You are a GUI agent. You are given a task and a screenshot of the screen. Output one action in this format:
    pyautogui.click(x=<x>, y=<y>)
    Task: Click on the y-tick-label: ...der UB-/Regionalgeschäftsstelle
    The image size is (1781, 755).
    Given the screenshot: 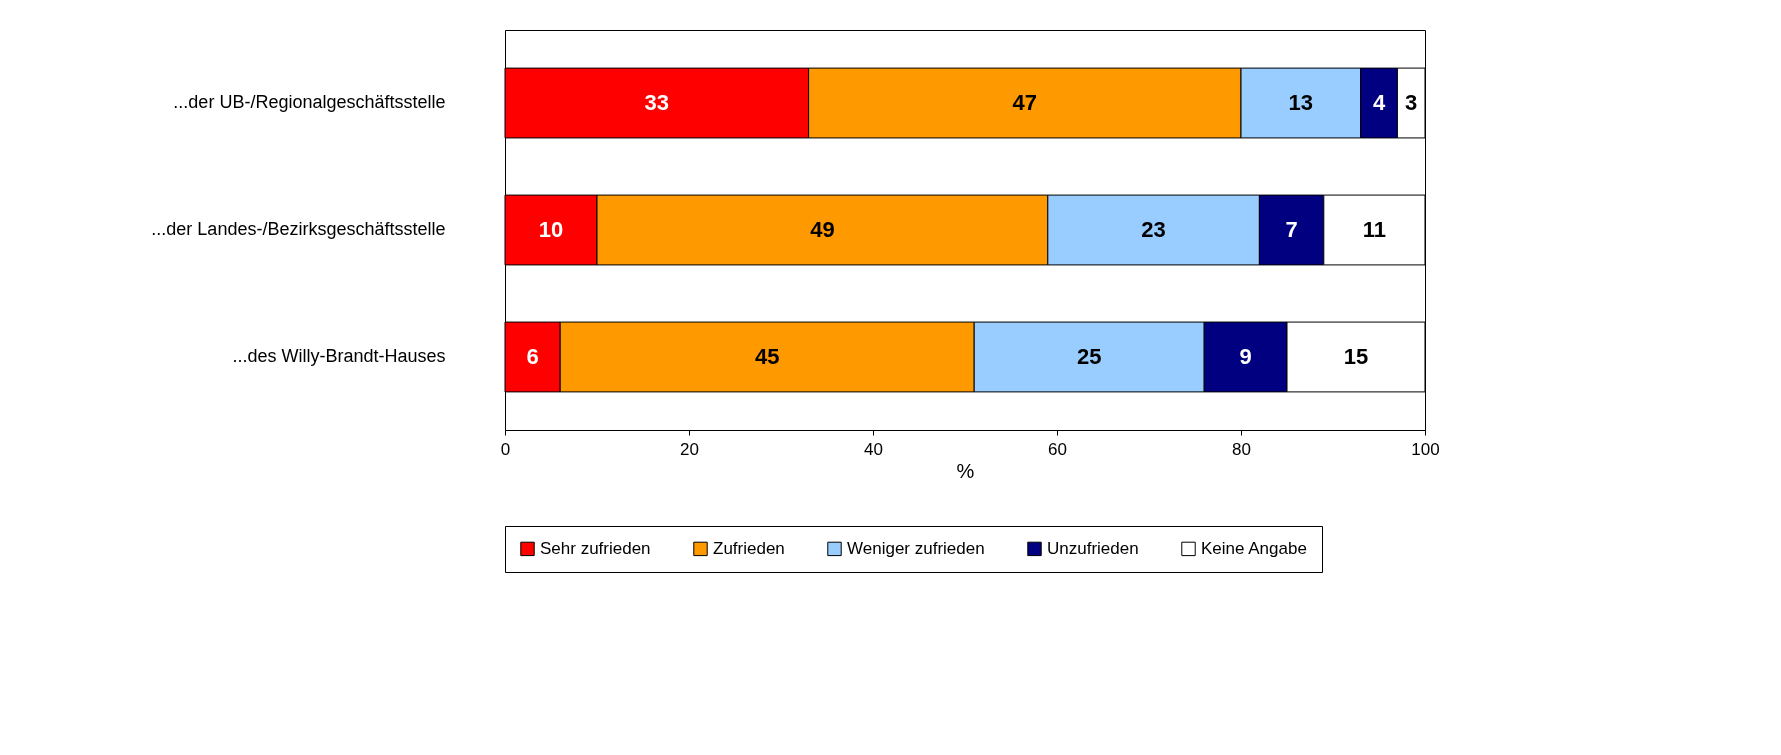 What is the action you would take?
    pyautogui.click(x=309, y=102)
    